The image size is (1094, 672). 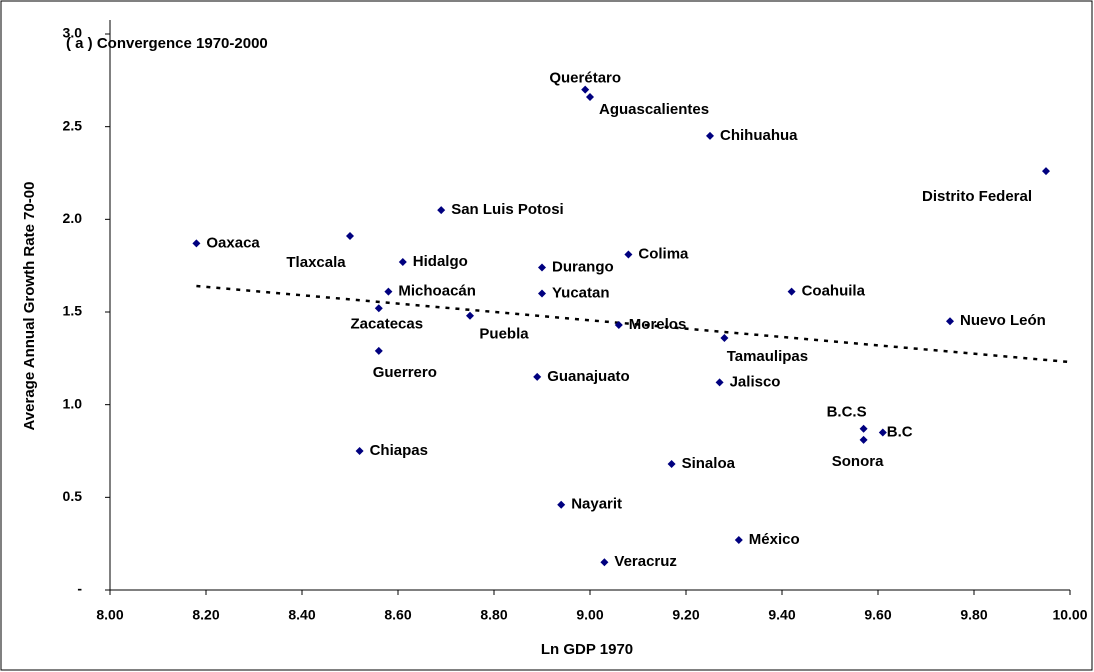 What do you see at coordinates (658, 324) in the screenshot?
I see `point-label: Morelos` at bounding box center [658, 324].